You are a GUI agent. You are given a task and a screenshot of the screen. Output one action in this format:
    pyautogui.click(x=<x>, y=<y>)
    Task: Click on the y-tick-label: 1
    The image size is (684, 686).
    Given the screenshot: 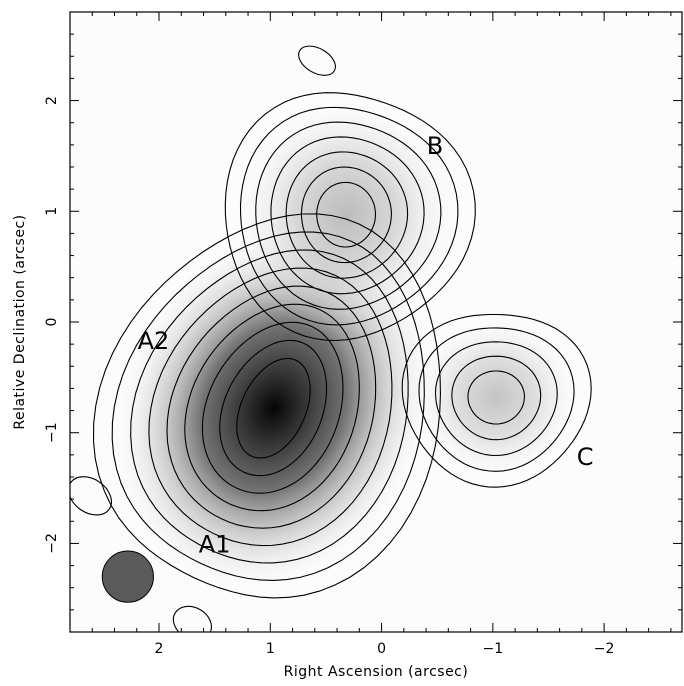 What is the action you would take?
    pyautogui.click(x=52, y=211)
    